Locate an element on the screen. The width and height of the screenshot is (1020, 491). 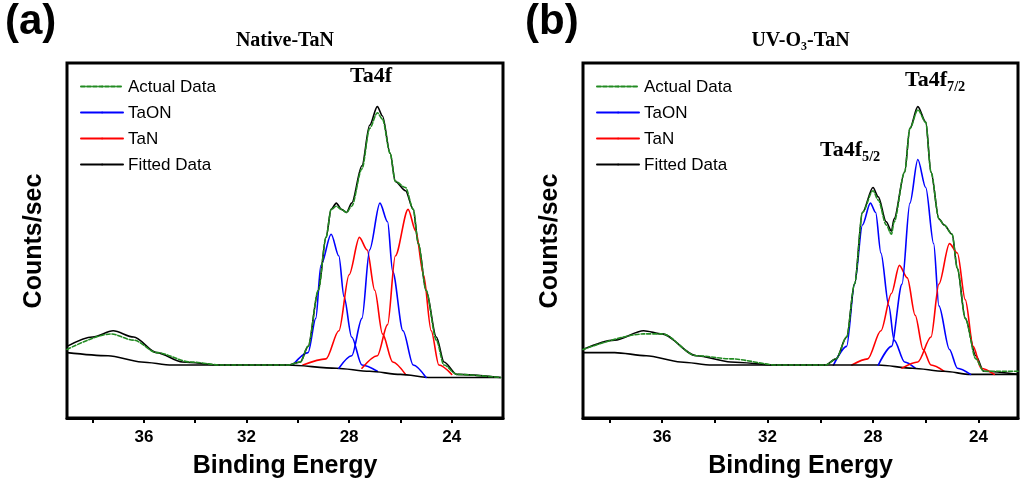
text: Ta4f is located at coordinates (371, 75).